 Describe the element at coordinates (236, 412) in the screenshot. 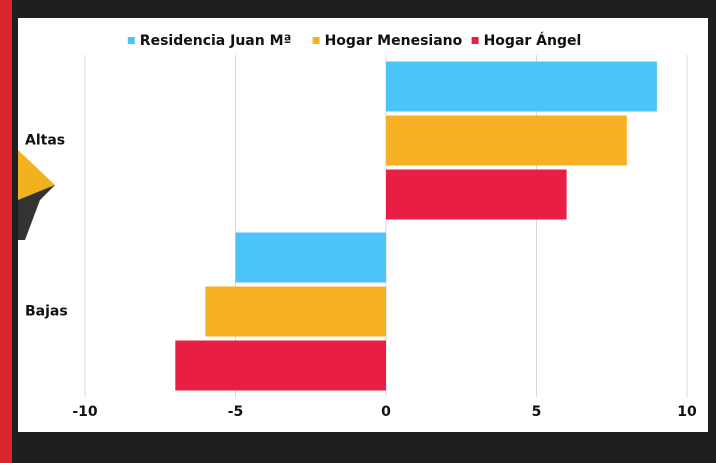

I see `x-tick-label: -5` at that location.